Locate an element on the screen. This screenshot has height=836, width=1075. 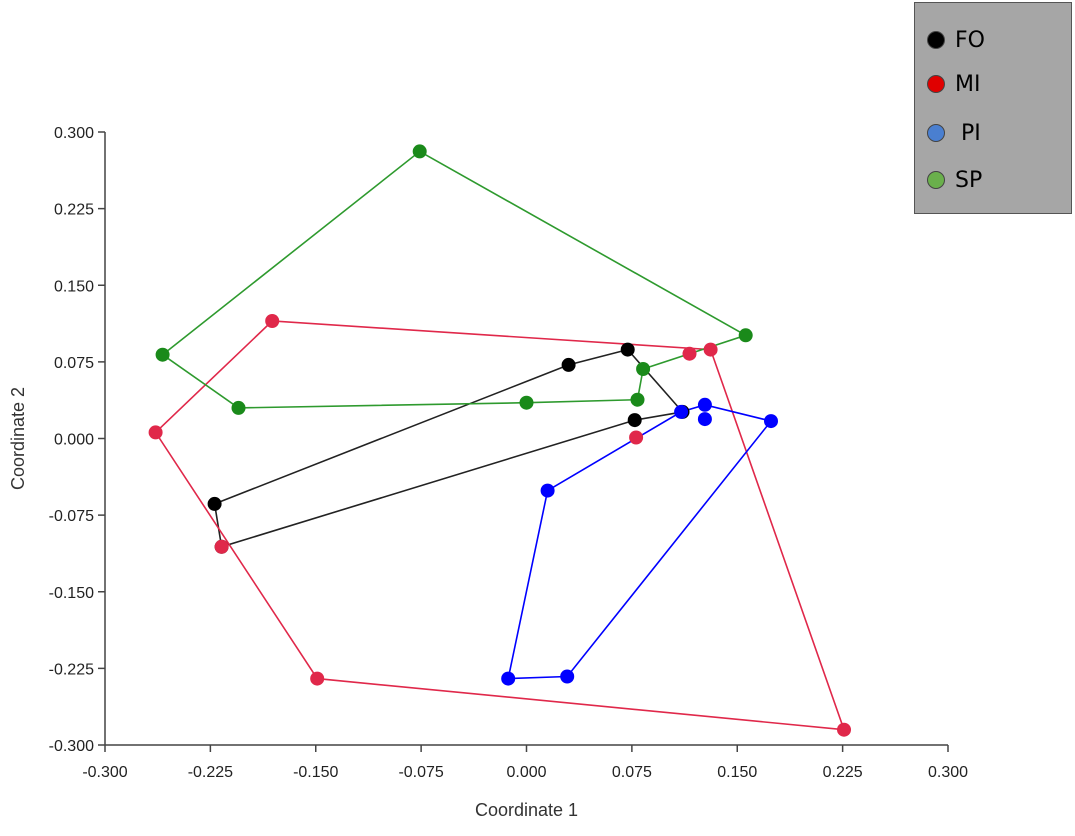
x-tick-label: 0.075 is located at coordinates (632, 772).